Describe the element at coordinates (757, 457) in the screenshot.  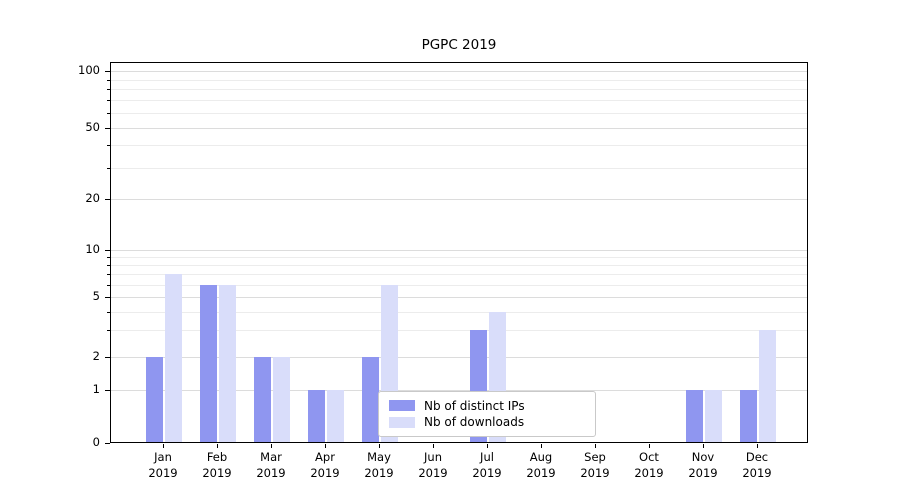
I see `x-label-month: Dec` at that location.